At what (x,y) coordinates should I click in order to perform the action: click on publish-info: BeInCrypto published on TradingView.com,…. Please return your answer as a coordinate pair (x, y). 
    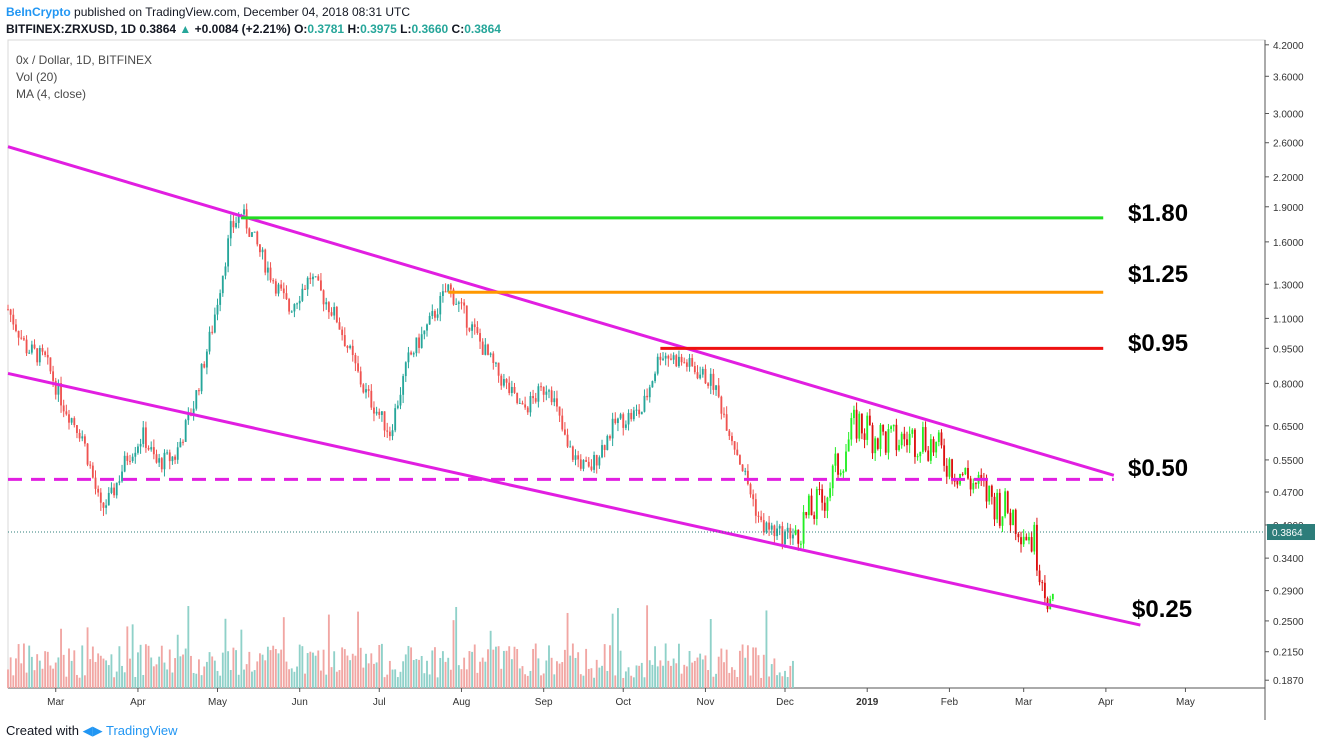
    Looking at the image, I should click on (208, 12).